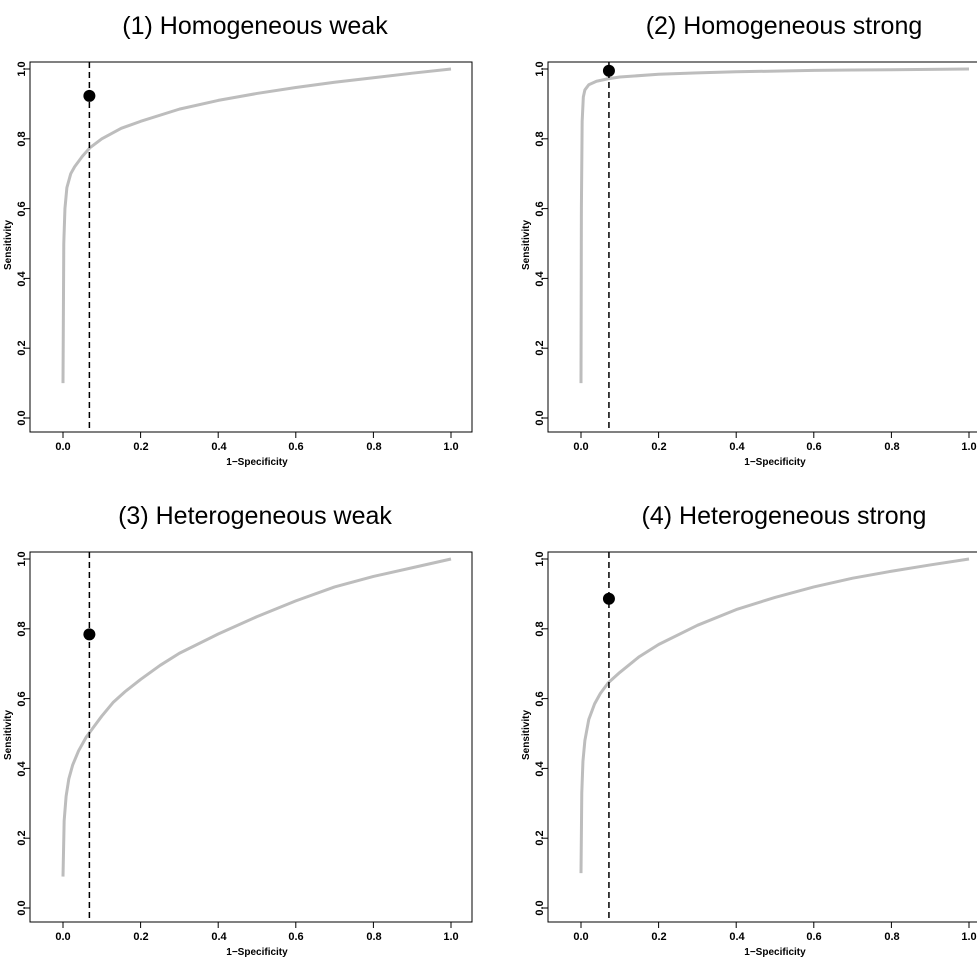 The height and width of the screenshot is (960, 977). I want to click on panel-1-y-tick-label: 0.2, so click(22, 347).